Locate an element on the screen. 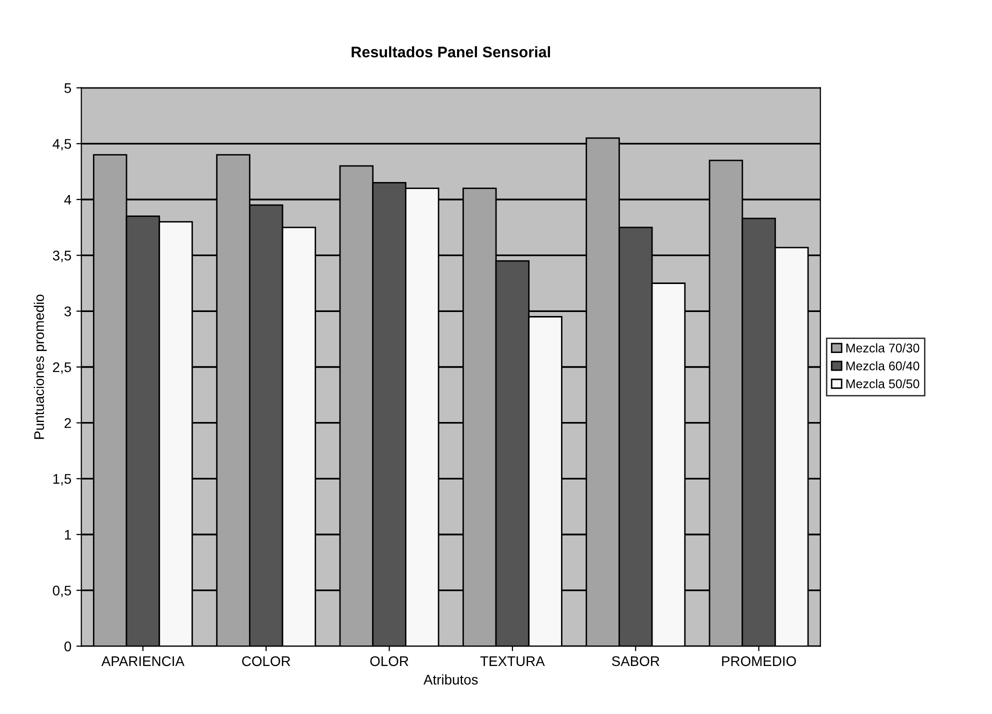 Image resolution: width=992 pixels, height=714 pixels. y-axis-title: Puntuaciones promedio is located at coordinates (40, 366).